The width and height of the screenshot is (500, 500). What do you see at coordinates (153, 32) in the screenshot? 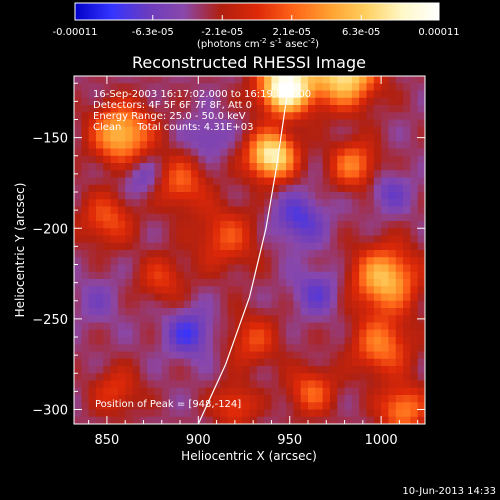
I see `colorbar-tick-label: -6.3e-05` at bounding box center [153, 32].